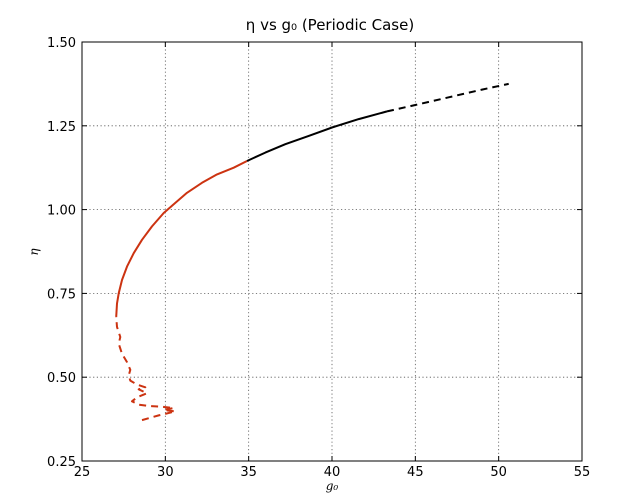  What do you see at coordinates (248, 472) in the screenshot?
I see `x-tick-label: 35` at bounding box center [248, 472].